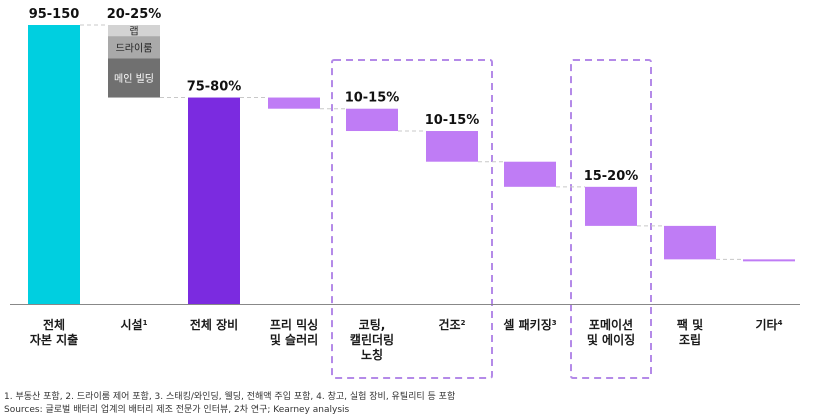  What do you see at coordinates (611, 176) in the screenshot?
I see `bar-value-label: 15-20%` at bounding box center [611, 176].